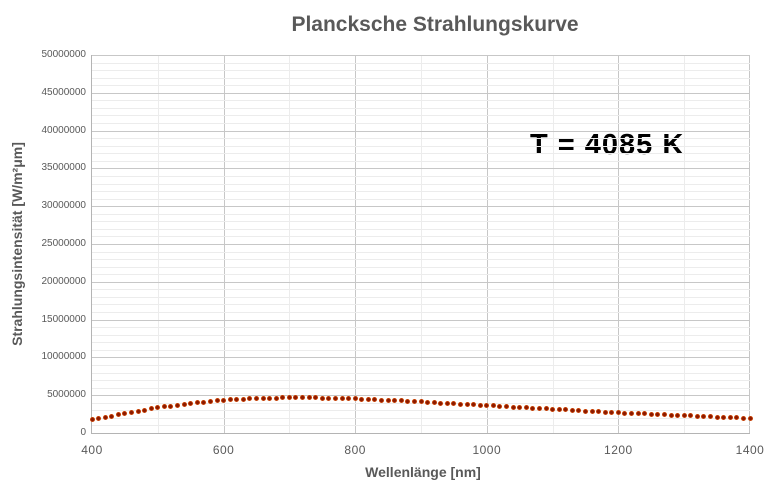 This screenshot has width=779, height=498. I want to click on y-axis-tick-label: 35000000, so click(64, 168).